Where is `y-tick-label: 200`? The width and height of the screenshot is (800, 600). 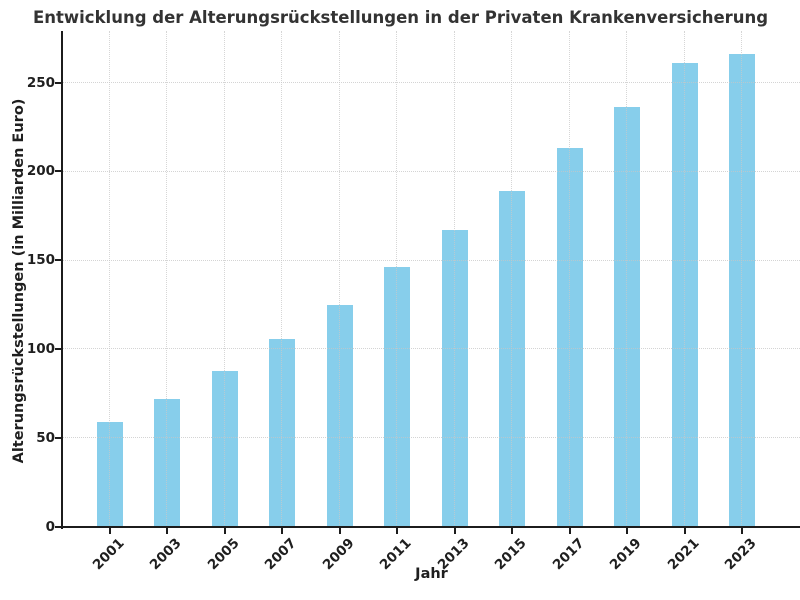
y-tick-label: 200 is located at coordinates (40, 171).